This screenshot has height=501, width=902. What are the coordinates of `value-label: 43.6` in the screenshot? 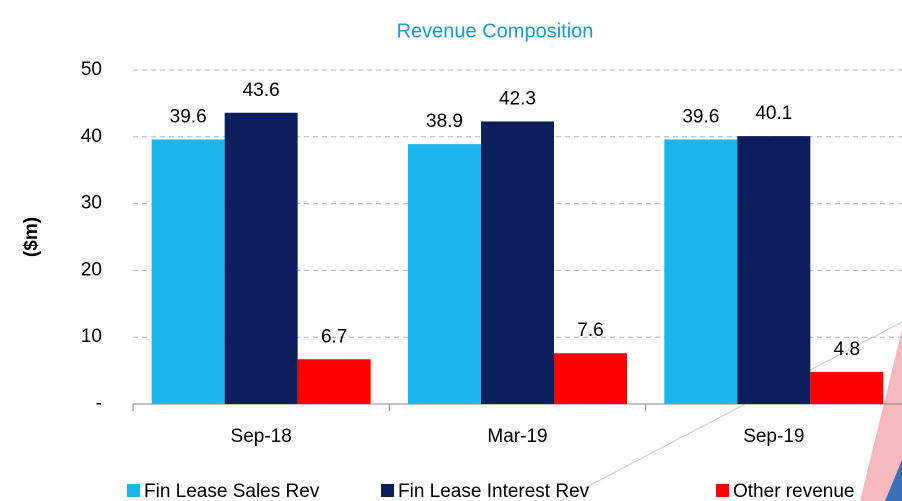 It's located at (261, 90).